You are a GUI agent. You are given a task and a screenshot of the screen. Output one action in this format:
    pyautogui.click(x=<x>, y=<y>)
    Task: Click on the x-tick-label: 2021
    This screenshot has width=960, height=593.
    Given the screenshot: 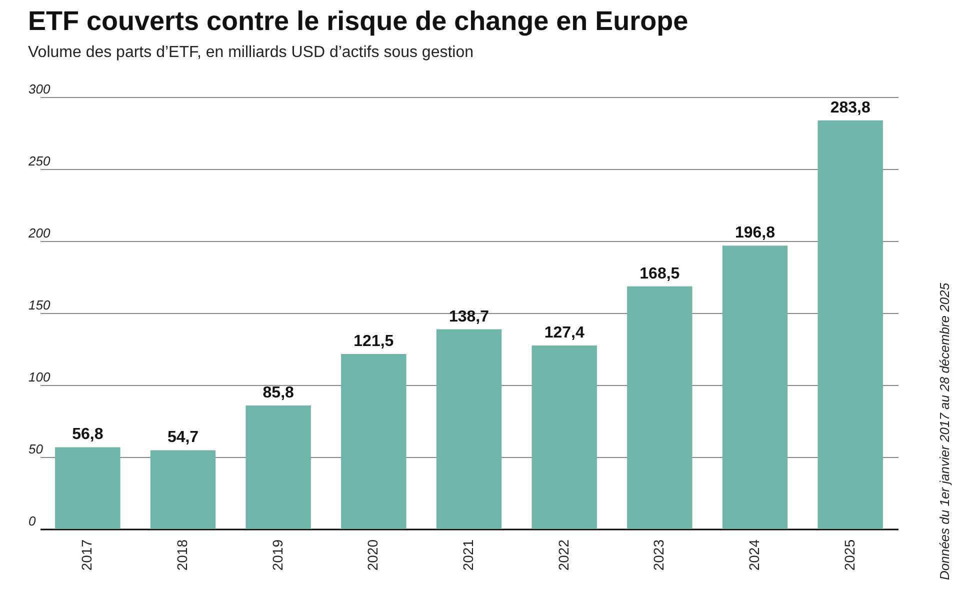 What is the action you would take?
    pyautogui.click(x=468, y=555)
    